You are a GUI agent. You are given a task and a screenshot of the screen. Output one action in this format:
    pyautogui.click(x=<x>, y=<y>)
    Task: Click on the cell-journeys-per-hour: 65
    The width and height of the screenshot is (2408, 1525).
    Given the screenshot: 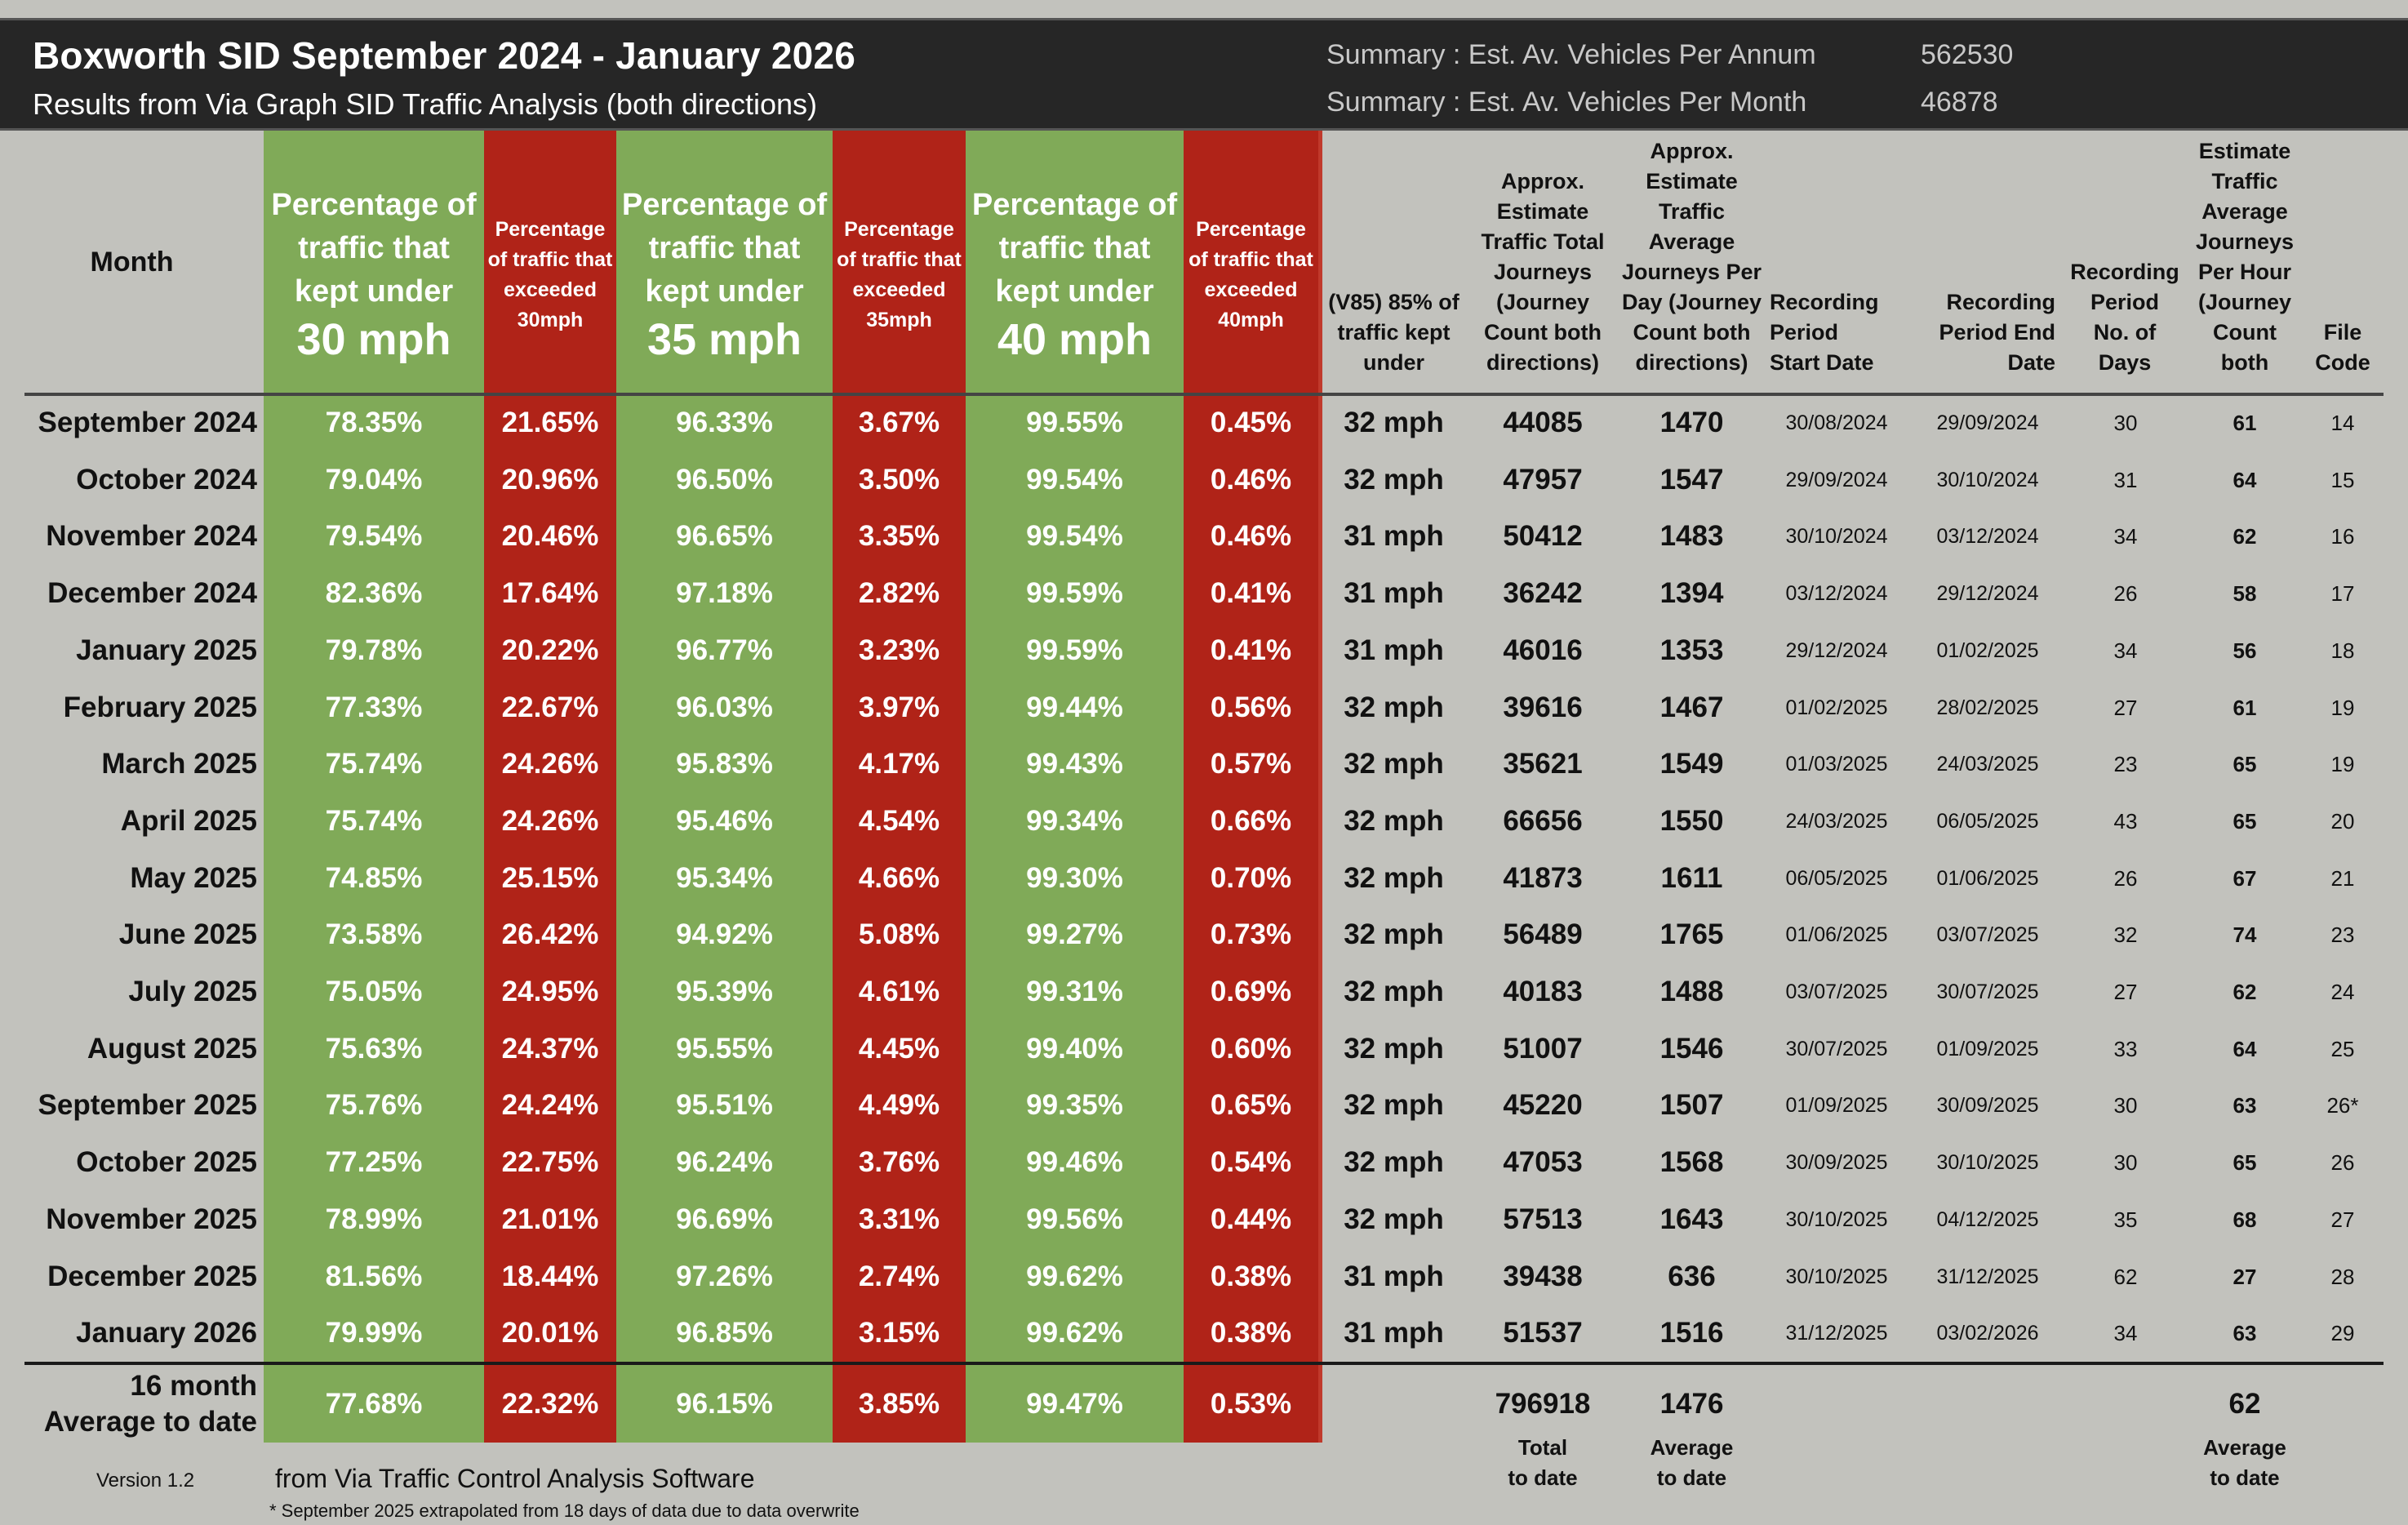 What is the action you would take?
    pyautogui.click(x=2245, y=1163)
    